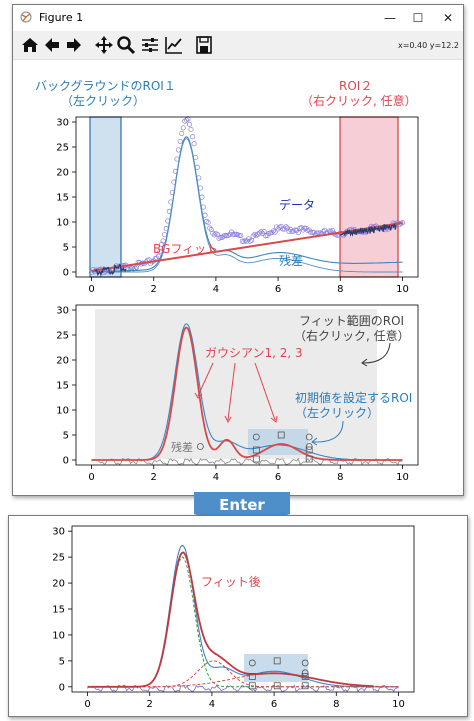  What do you see at coordinates (58, 558) in the screenshot?
I see `plot3-ytick-label: 25` at bounding box center [58, 558].